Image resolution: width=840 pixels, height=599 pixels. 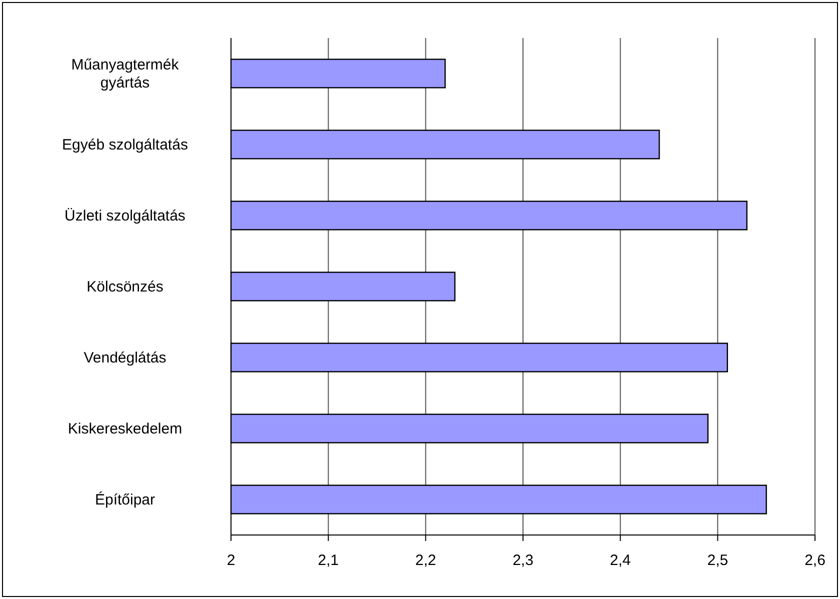 I want to click on x-tick-label: 2,1, so click(x=328, y=560).